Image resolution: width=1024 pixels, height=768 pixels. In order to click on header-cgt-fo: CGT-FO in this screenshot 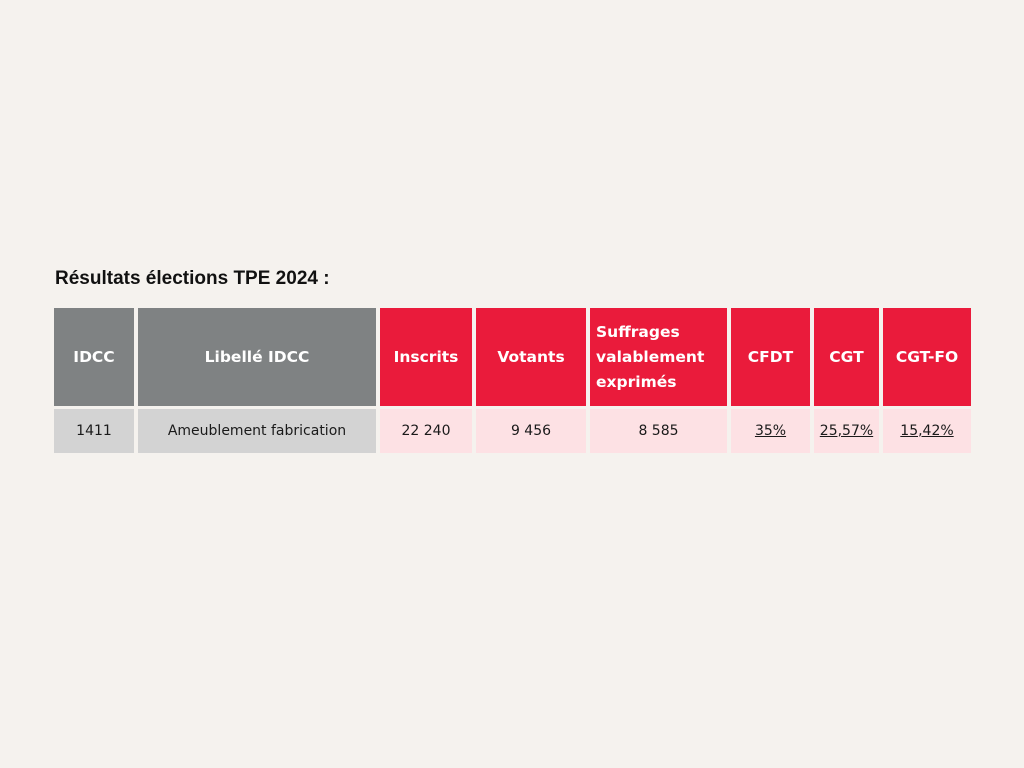, I will do `click(927, 357)`.